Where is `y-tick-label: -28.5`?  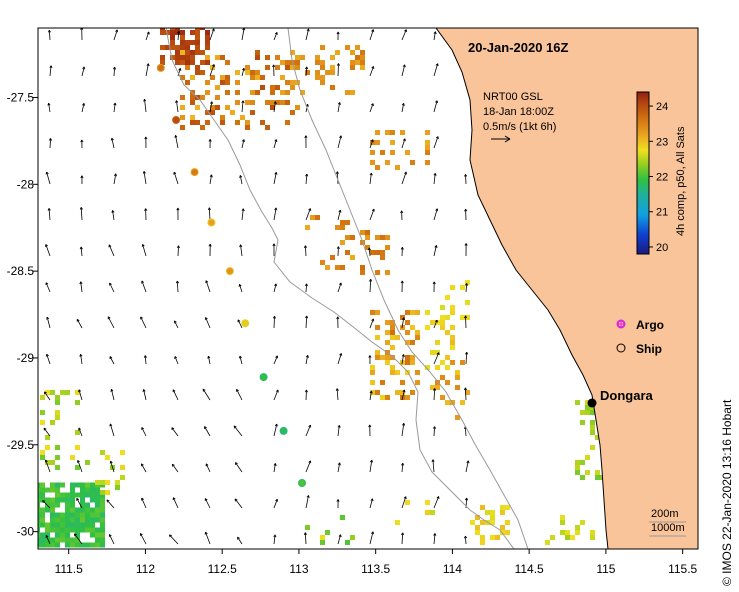
y-tick-label: -28.5 is located at coordinates (21, 271).